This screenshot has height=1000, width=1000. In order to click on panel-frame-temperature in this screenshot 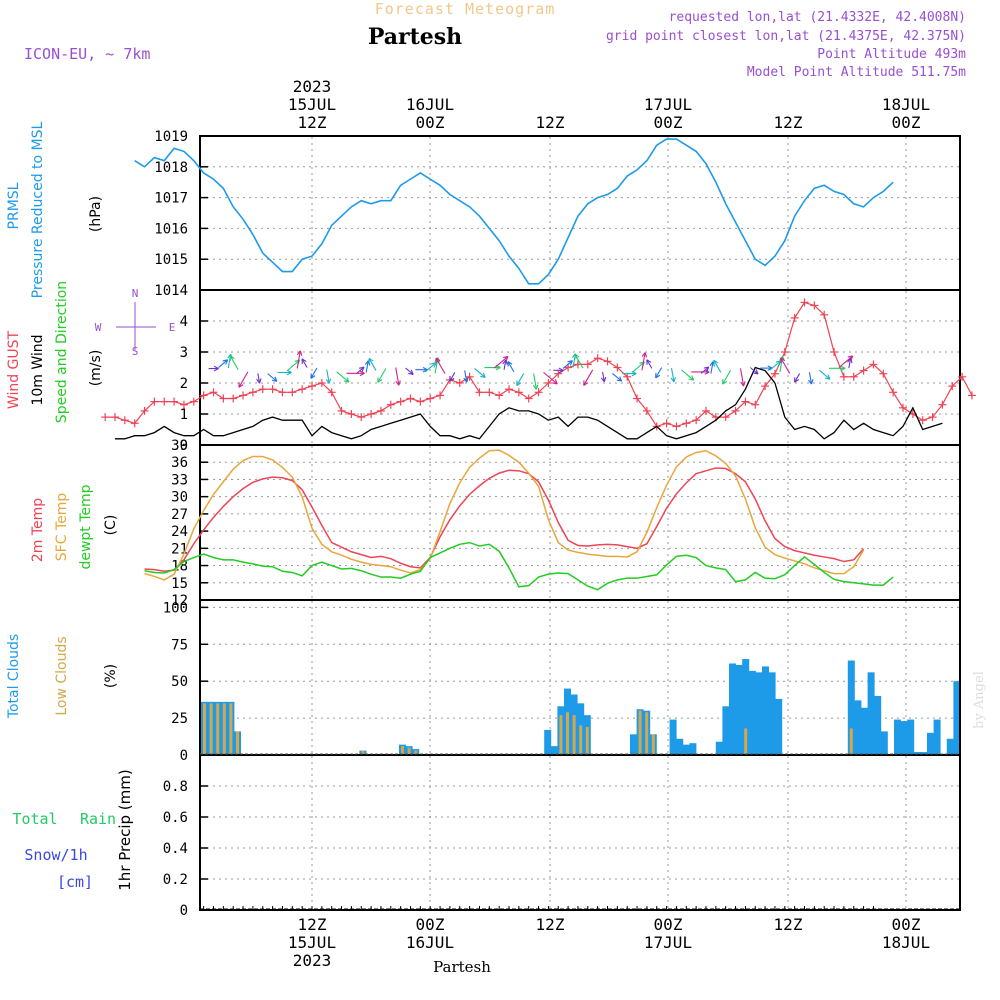, I will do `click(580, 522)`.